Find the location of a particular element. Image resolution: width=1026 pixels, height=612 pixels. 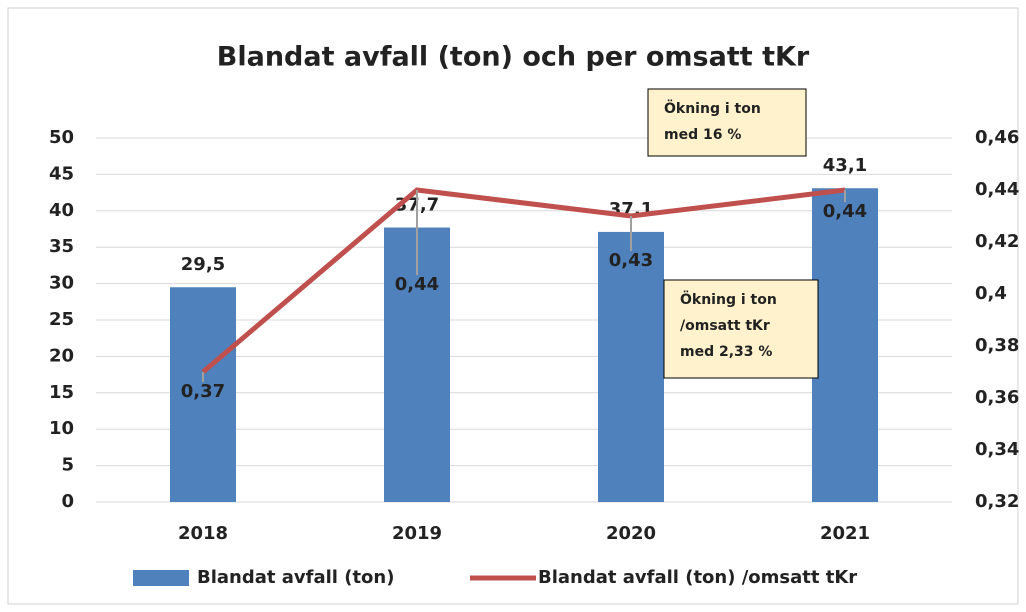

x-tick-label: 2018 is located at coordinates (203, 533).